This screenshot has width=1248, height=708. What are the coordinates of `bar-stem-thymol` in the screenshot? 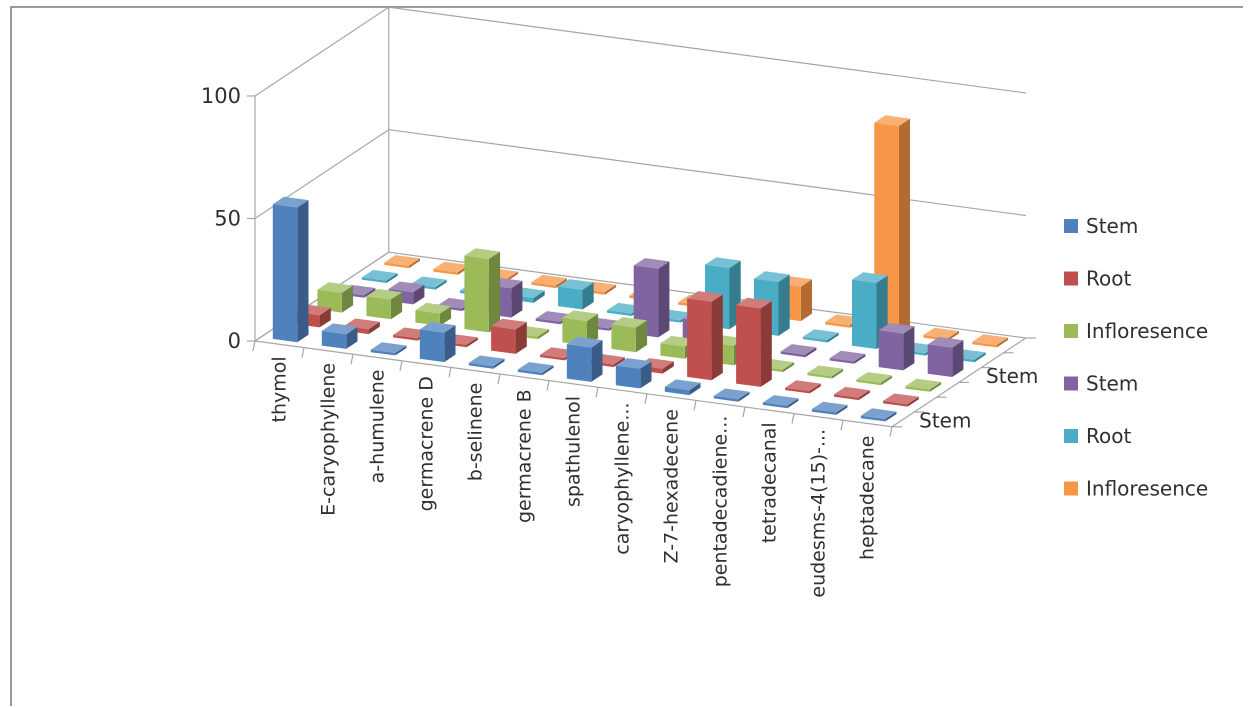 It's located at (290, 269).